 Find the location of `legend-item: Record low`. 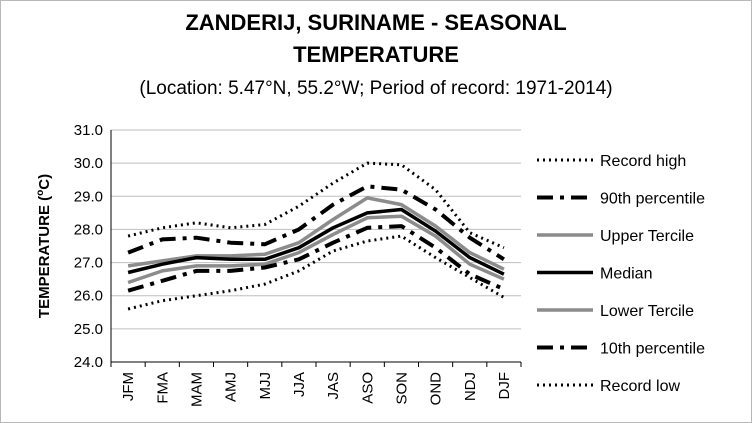

legend-item: Record low is located at coordinates (608, 386).